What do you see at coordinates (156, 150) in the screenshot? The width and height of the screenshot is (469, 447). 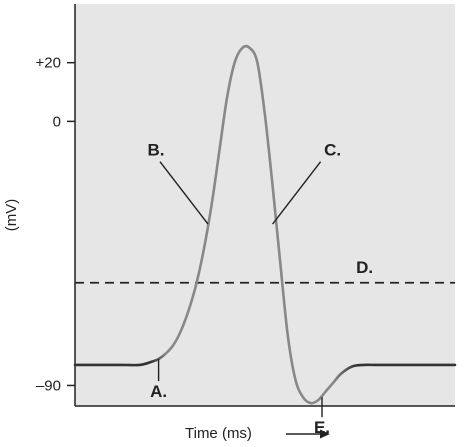 I see `callout-label-1: B.` at bounding box center [156, 150].